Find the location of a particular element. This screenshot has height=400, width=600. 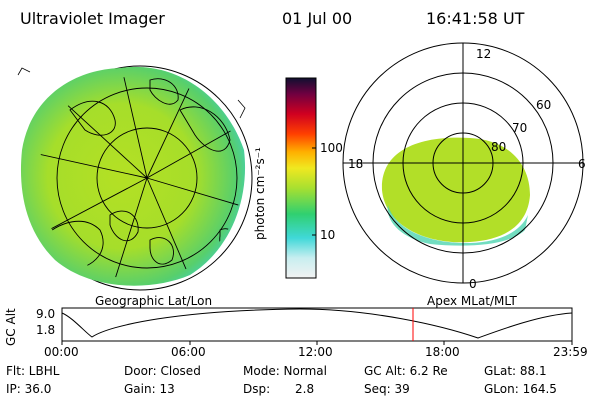

info-dsp-value: 2.8 is located at coordinates (305, 389).